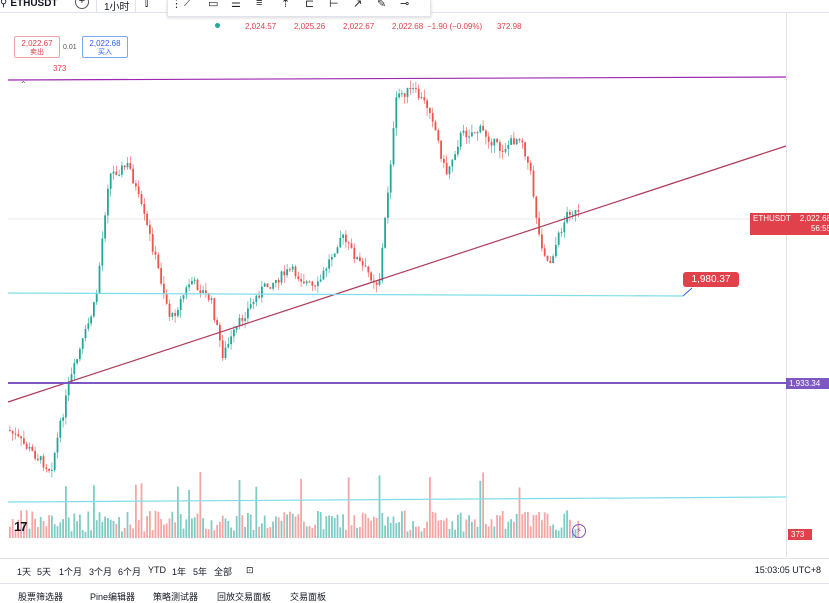 This screenshot has width=829, height=603. I want to click on brush-icon: ✎, so click(382, 5).